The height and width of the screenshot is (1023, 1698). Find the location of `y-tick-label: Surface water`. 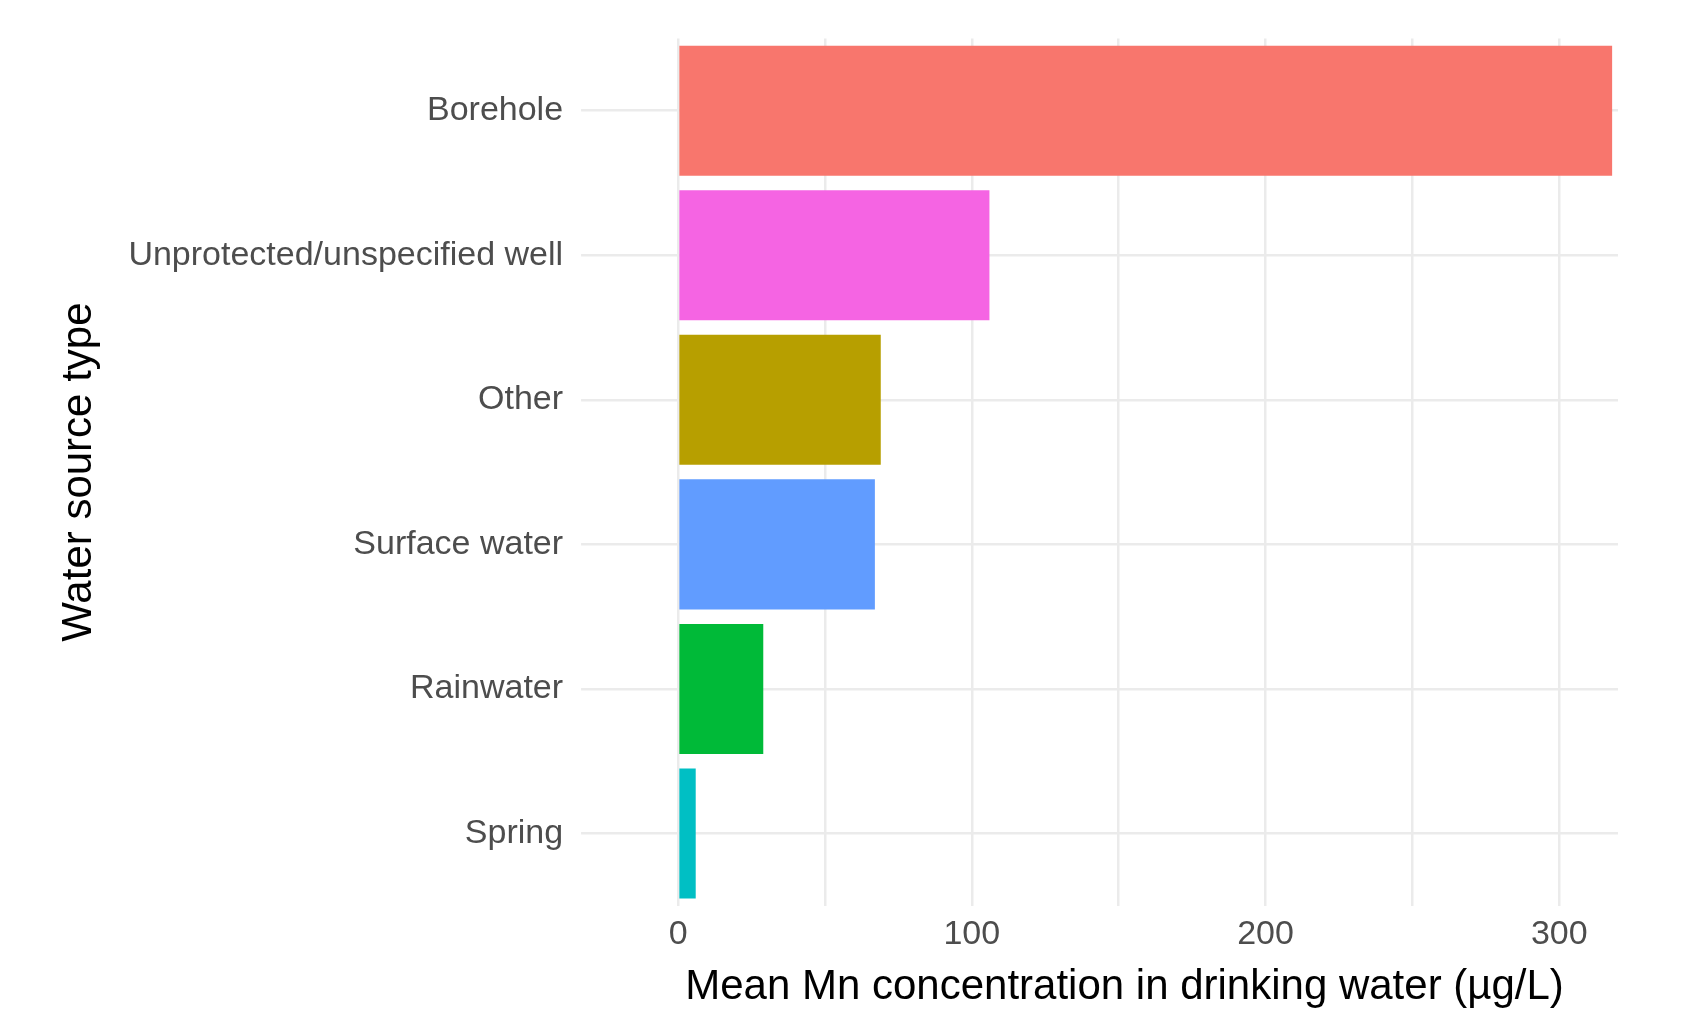

y-tick-label: Surface water is located at coordinates (458, 541).